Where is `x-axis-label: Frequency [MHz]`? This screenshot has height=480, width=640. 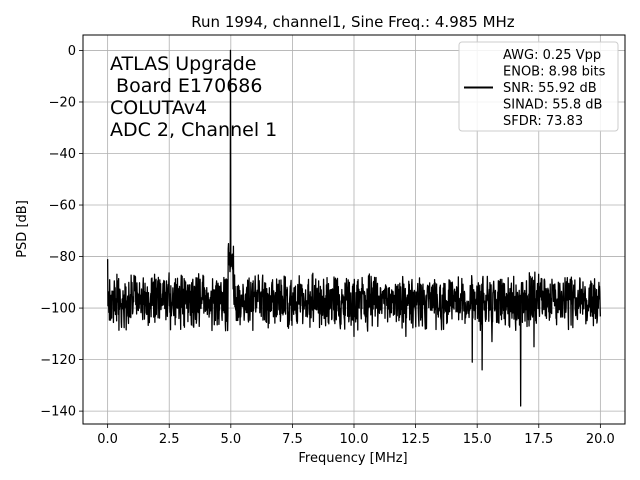
x-axis-label: Frequency [MHz] is located at coordinates (352, 458).